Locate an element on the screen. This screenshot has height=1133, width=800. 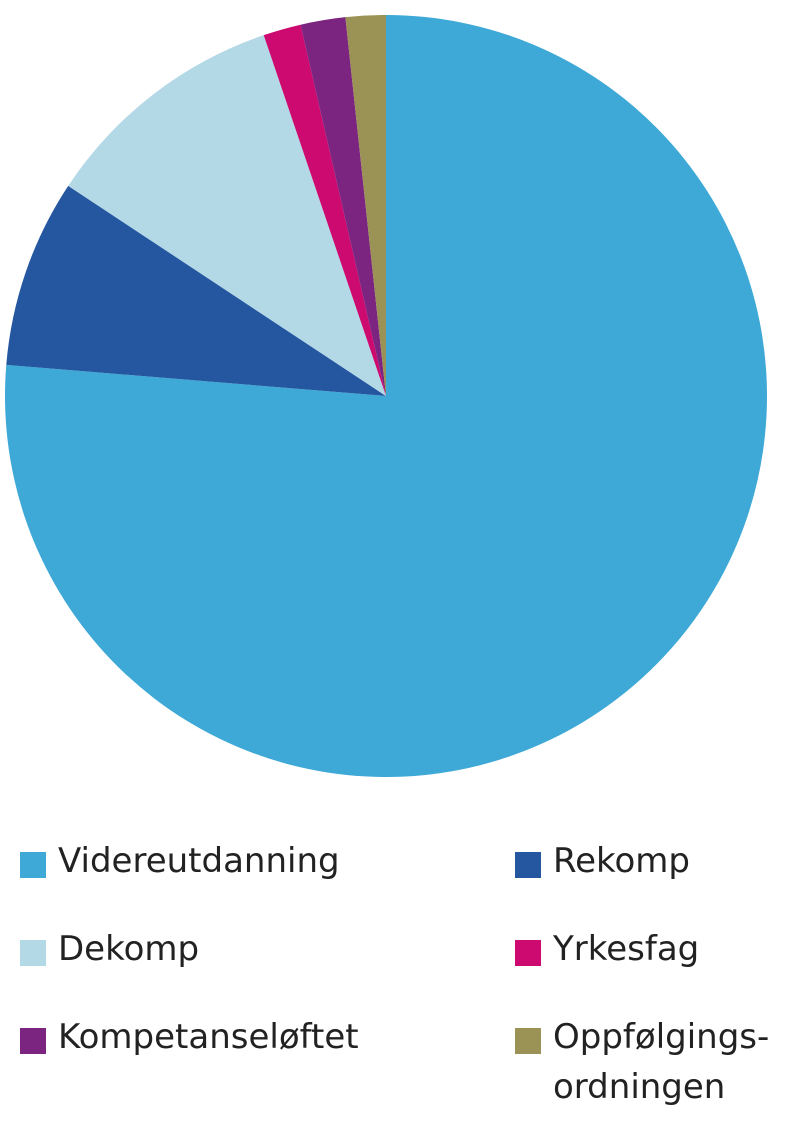
legend-item: Kompetanseløftet is located at coordinates (189, 1037).